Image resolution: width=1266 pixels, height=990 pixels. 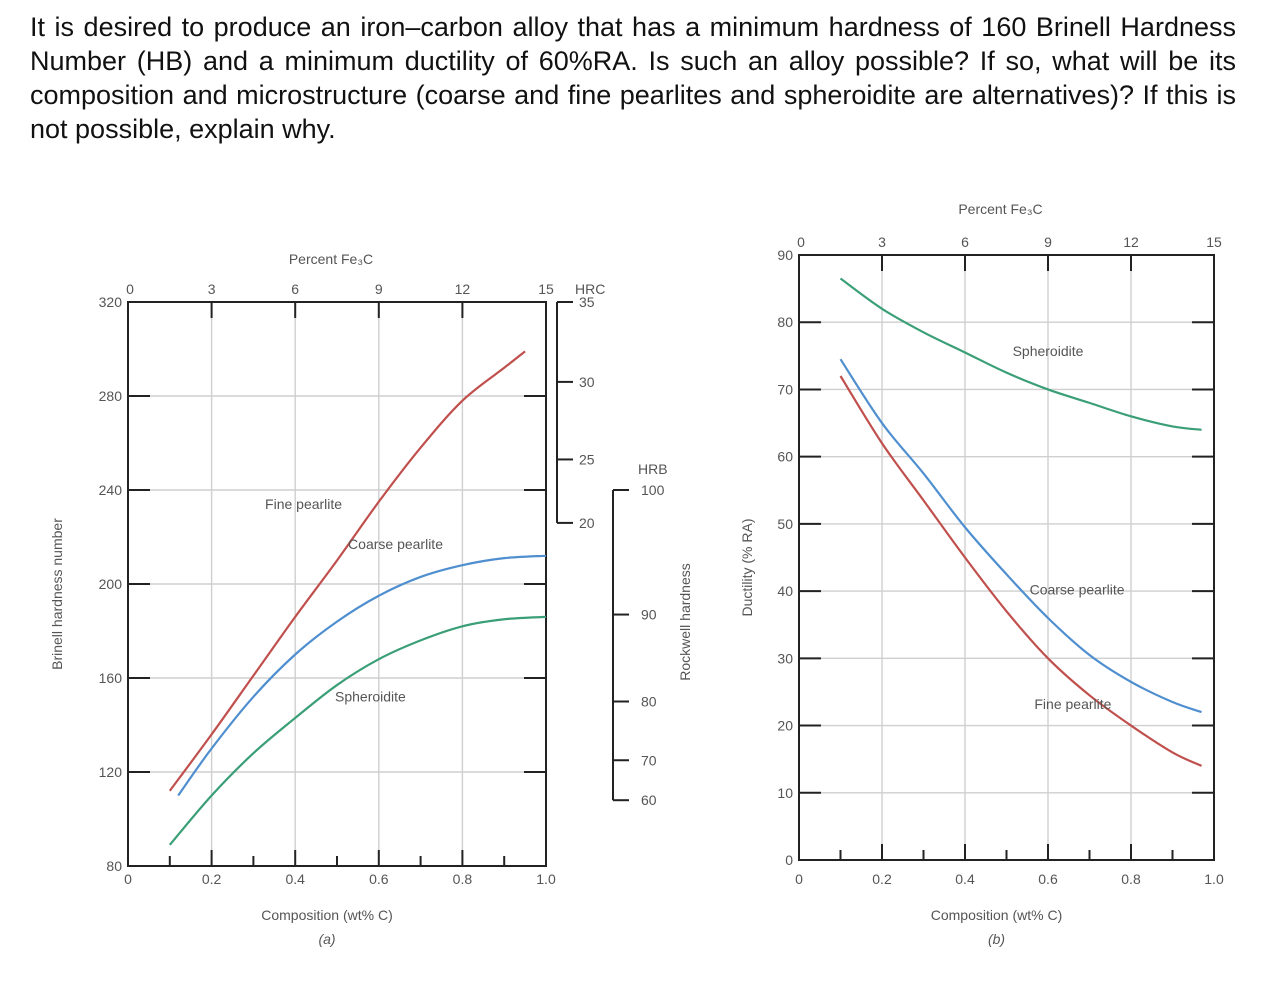 I want to click on y-tick-label: 200, so click(x=111, y=584).